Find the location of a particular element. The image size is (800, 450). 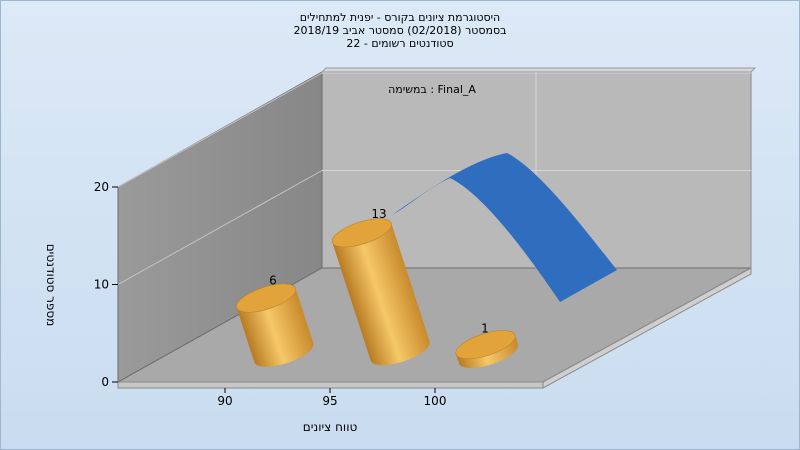

bars: 6 13 1 is located at coordinates (377, 287).